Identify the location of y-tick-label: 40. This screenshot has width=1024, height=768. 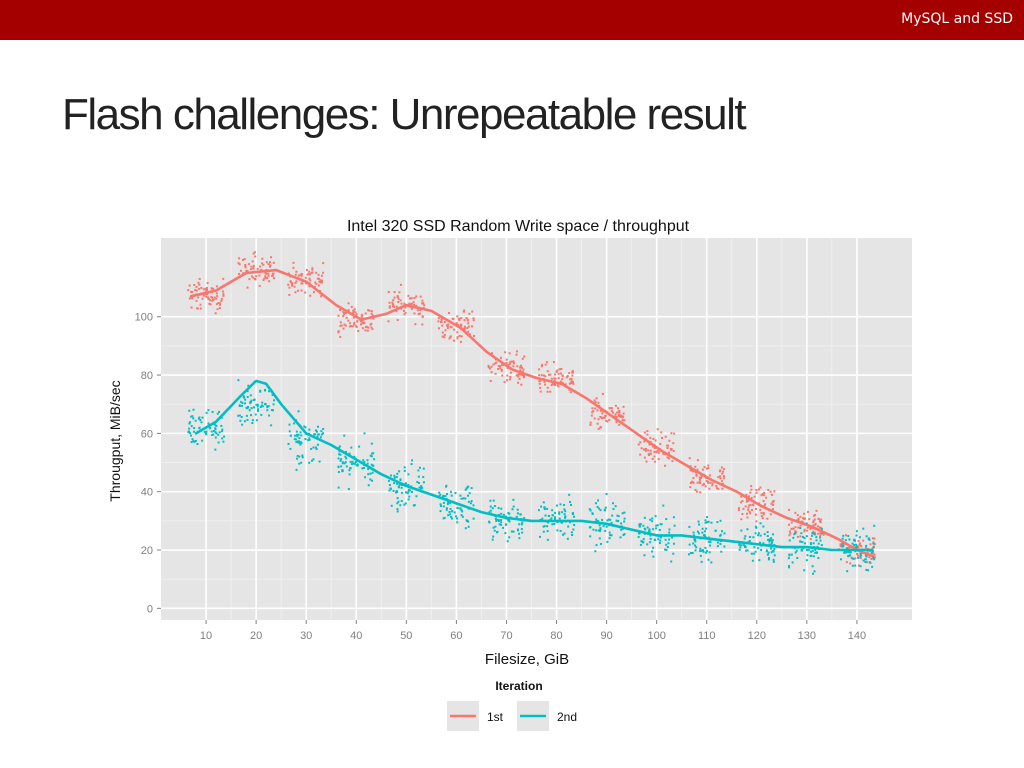
(147, 493).